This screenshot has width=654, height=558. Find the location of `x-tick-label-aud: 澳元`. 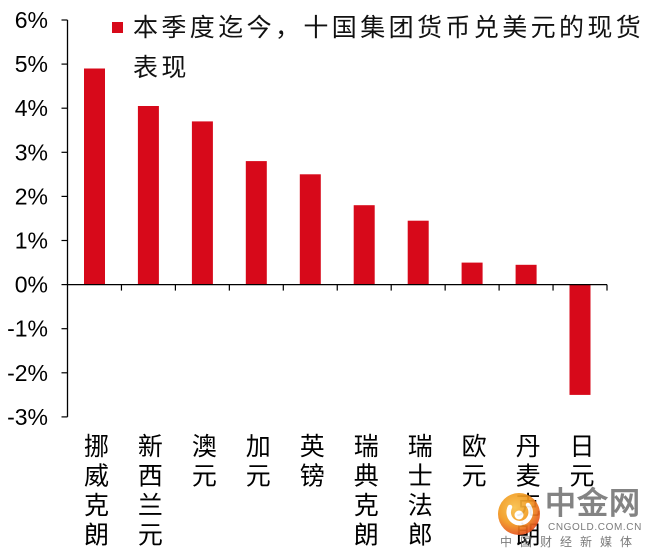

x-tick-label-aud: 澳元 is located at coordinates (202, 462).